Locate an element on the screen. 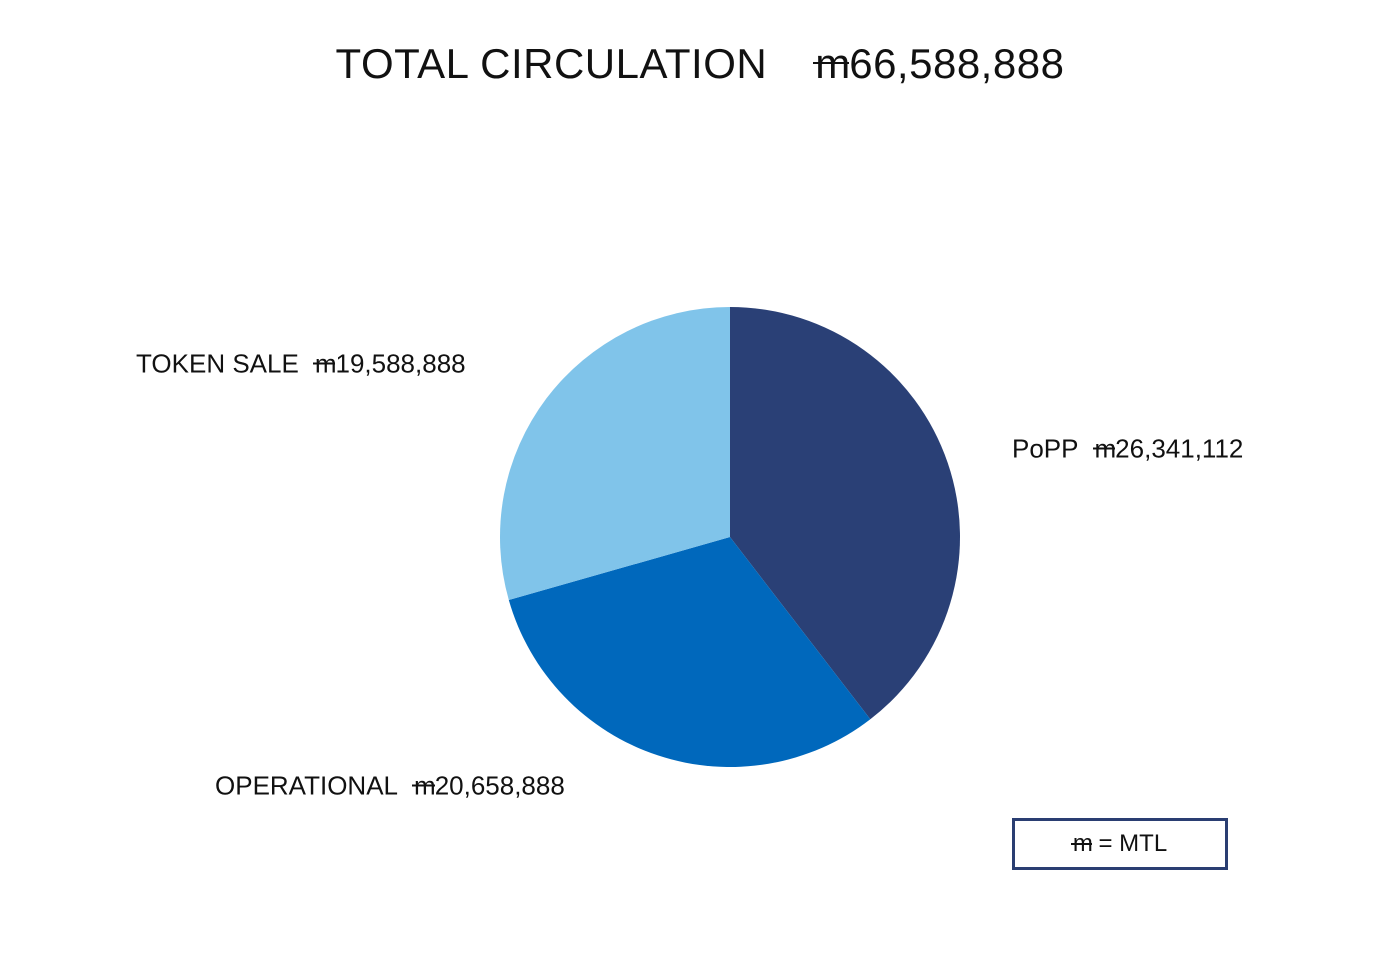  chart-title: TOTAL CIRCULATION m66,588,888 is located at coordinates (700, 64).